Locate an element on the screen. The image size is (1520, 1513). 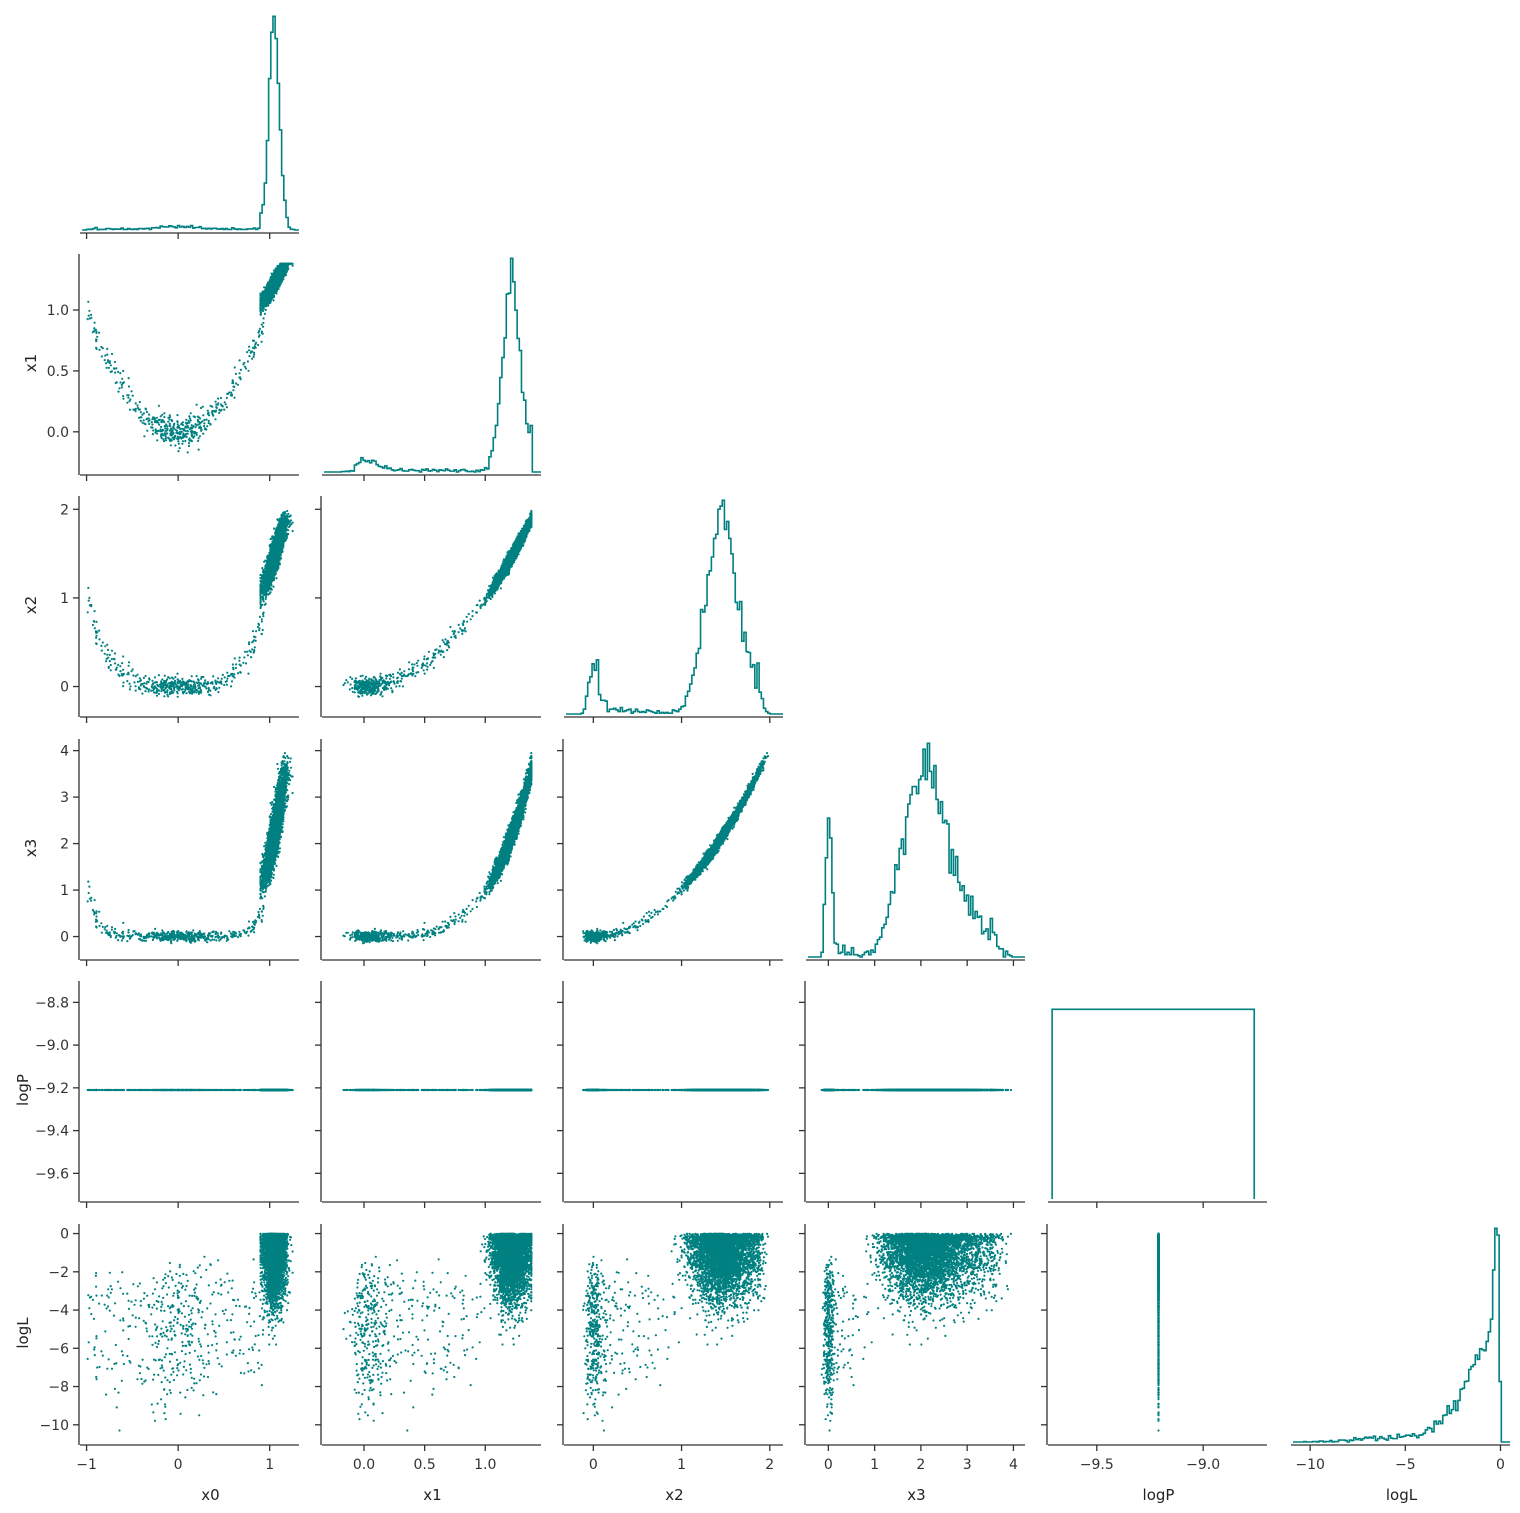
panel-x0-vs-x0 is located at coordinates (189, 127).